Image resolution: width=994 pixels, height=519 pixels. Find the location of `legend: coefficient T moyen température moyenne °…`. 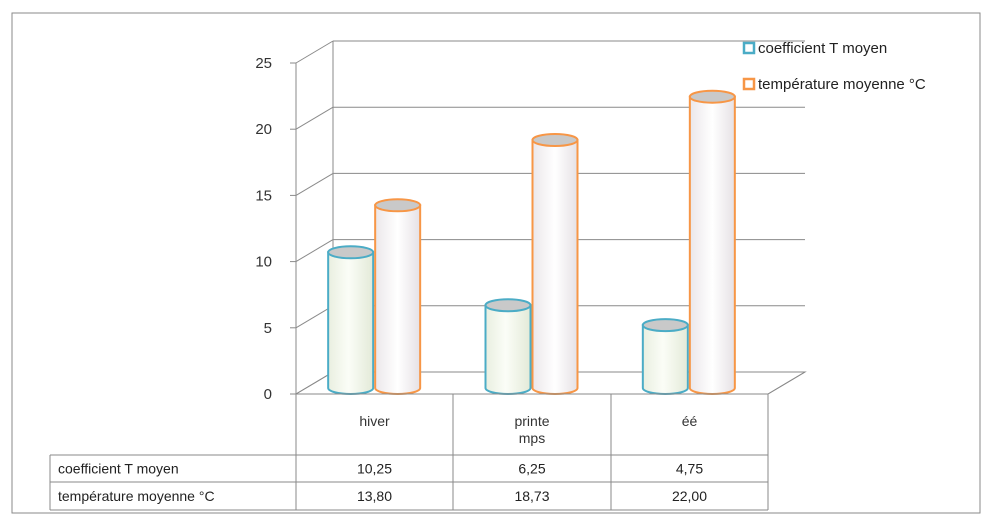

legend: coefficient T moyen température moyenne °… is located at coordinates (834, 66).